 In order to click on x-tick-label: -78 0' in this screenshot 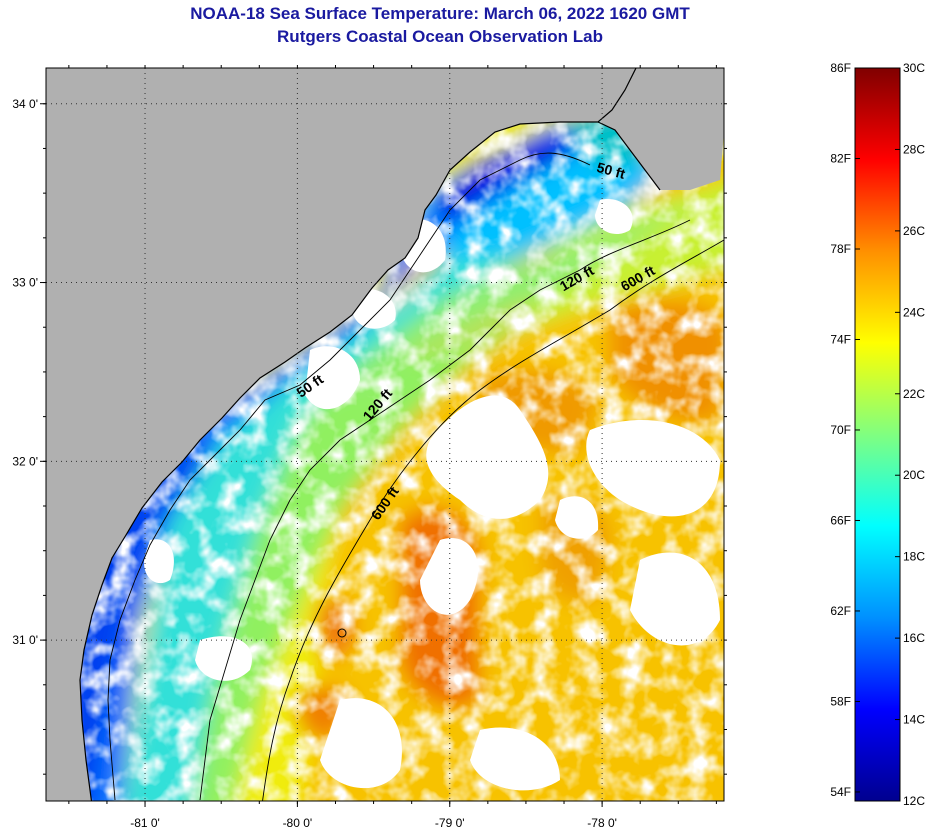, I will do `click(602, 823)`.